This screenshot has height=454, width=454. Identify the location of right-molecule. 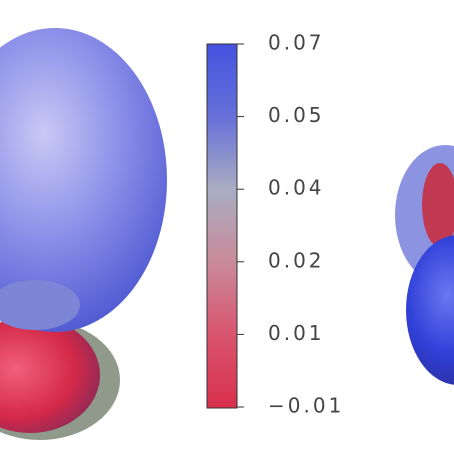
(424, 265).